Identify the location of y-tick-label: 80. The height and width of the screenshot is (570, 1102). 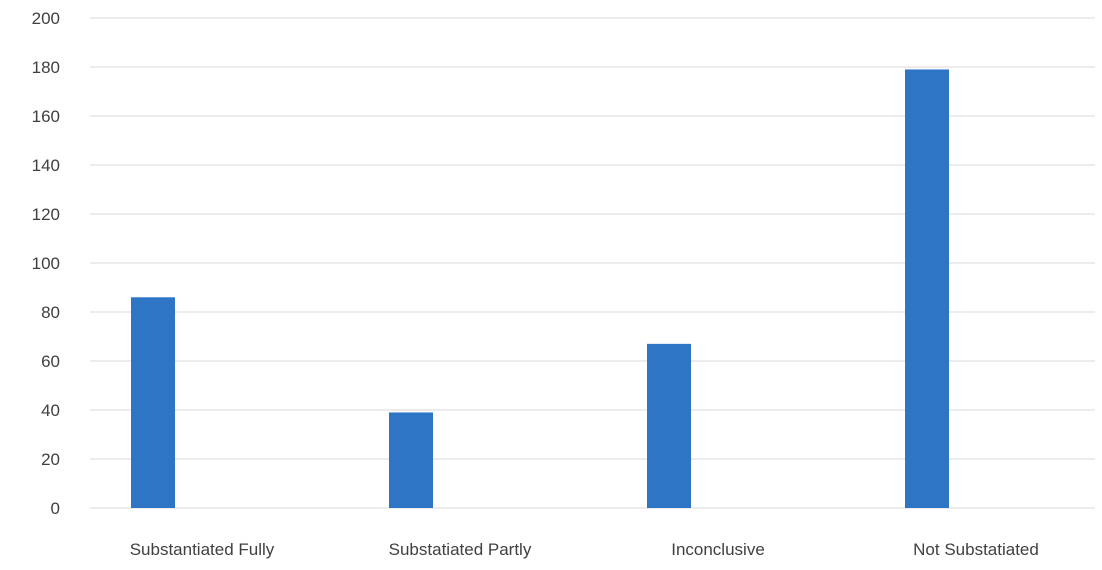
(50, 312).